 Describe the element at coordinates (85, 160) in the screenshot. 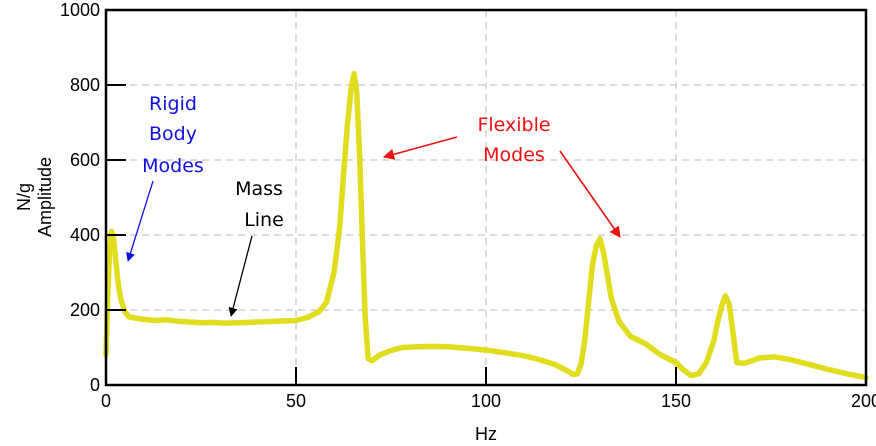

I see `y-tick-label: 600` at that location.